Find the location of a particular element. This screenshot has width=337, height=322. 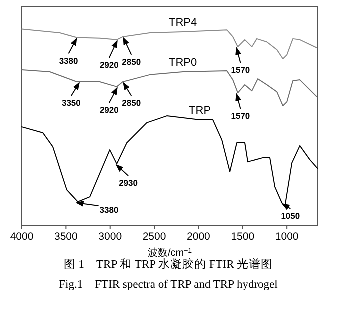

series-label: TRP0 is located at coordinates (183, 62).